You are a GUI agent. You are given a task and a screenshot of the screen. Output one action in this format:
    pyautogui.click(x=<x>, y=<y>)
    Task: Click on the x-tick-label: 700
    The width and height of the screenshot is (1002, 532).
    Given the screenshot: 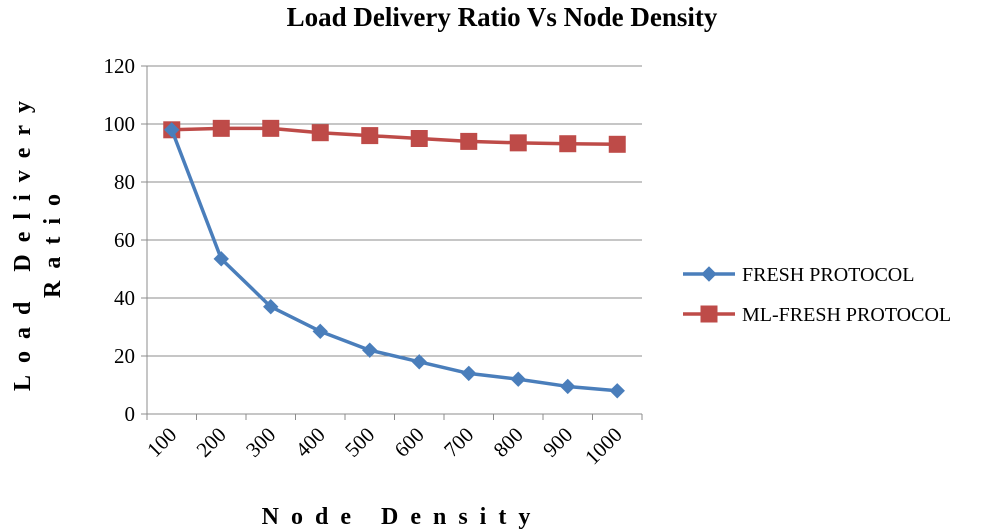 What is the action you would take?
    pyautogui.click(x=458, y=442)
    